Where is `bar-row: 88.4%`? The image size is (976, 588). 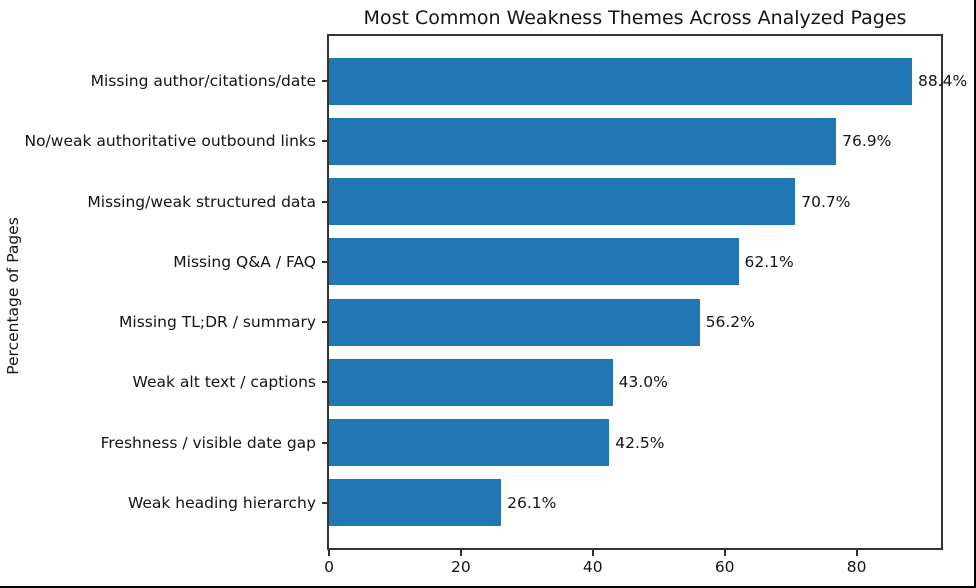 bar-row: 88.4% is located at coordinates (648, 81).